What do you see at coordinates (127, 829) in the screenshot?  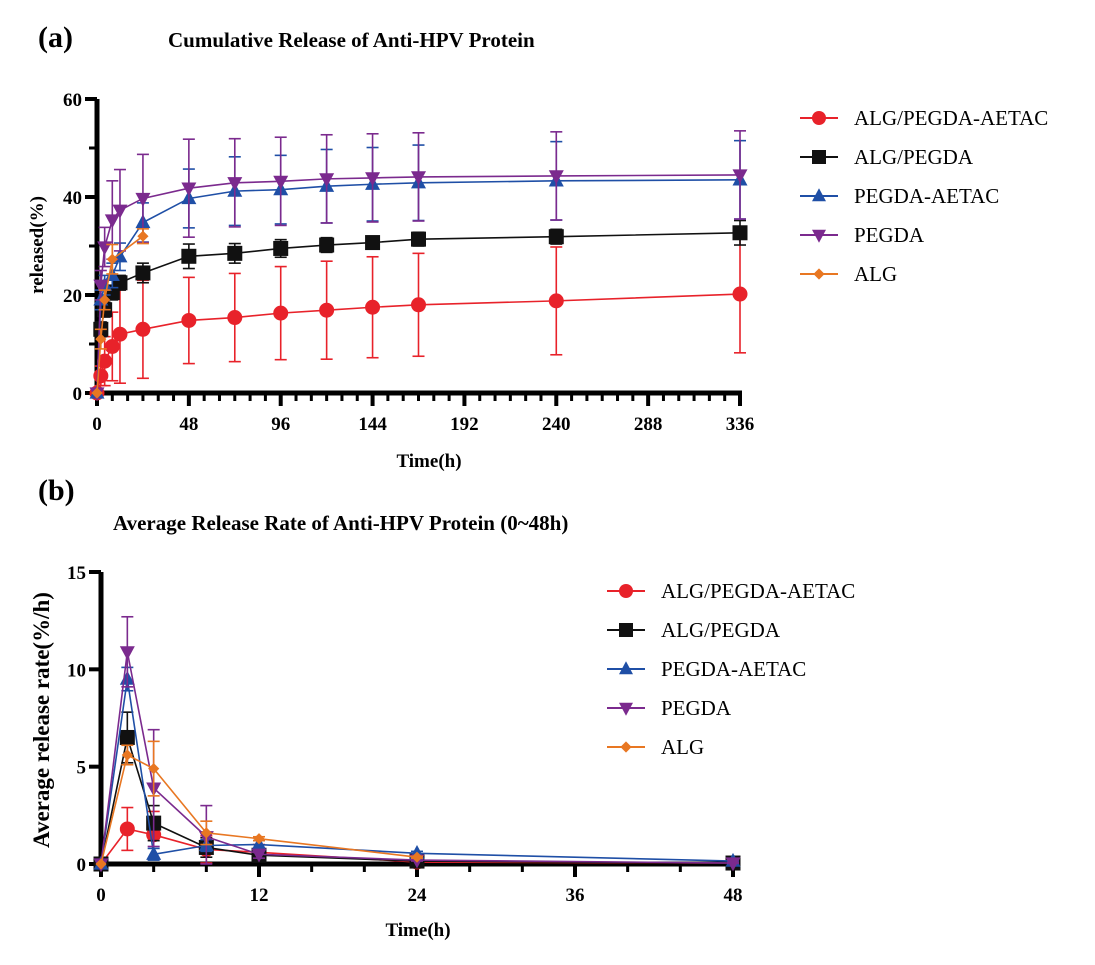 I see `panel-b-alg-pegda-aetac-point` at bounding box center [127, 829].